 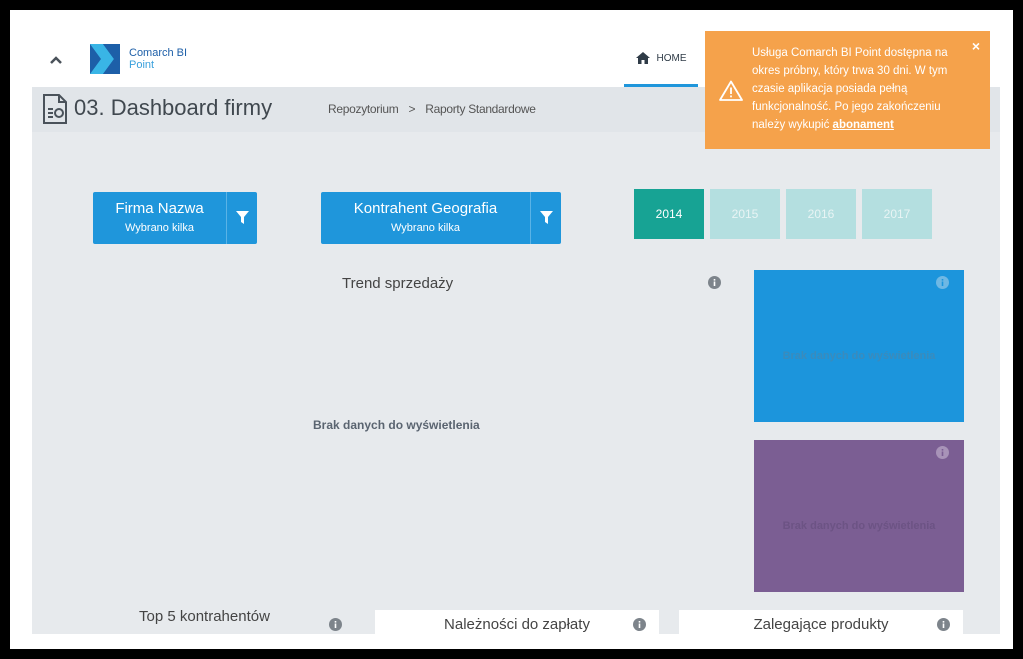 I want to click on filter-firma-nazwa: Firma Nazwa Wybrano kilka, so click(x=175, y=218).